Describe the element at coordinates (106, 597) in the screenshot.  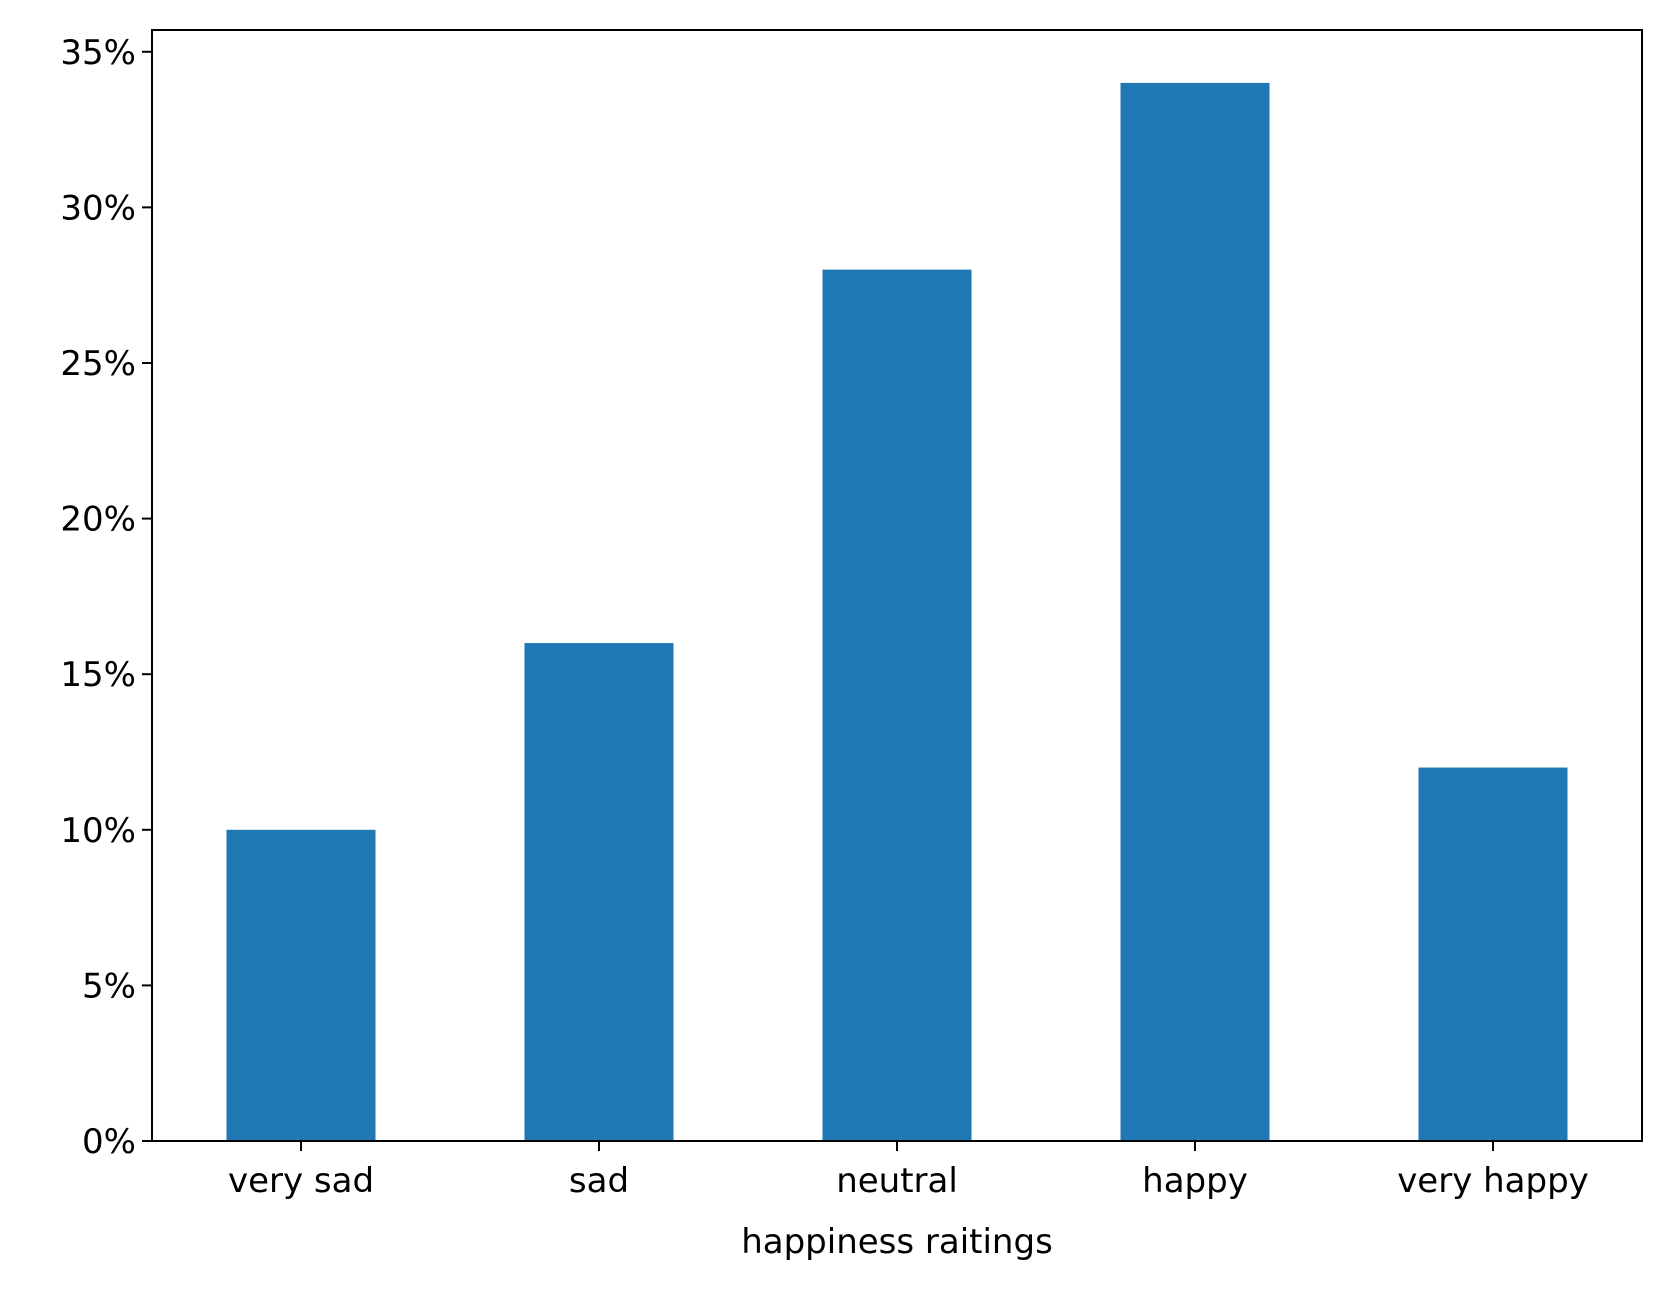
I see `y-axis: 0% 5% 10% 15% 20% 25% 30% 35%` at that location.